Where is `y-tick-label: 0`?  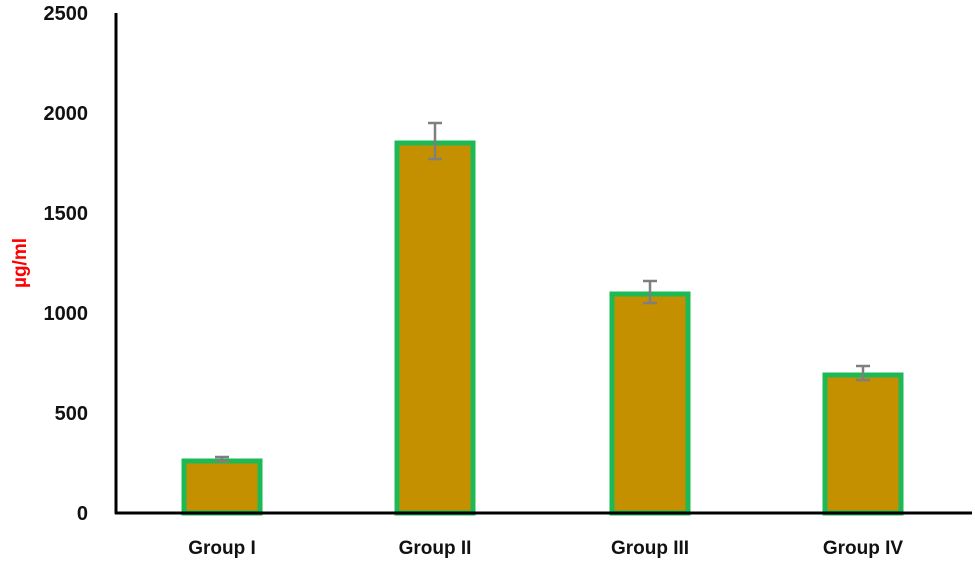 y-tick-label: 0 is located at coordinates (82, 514).